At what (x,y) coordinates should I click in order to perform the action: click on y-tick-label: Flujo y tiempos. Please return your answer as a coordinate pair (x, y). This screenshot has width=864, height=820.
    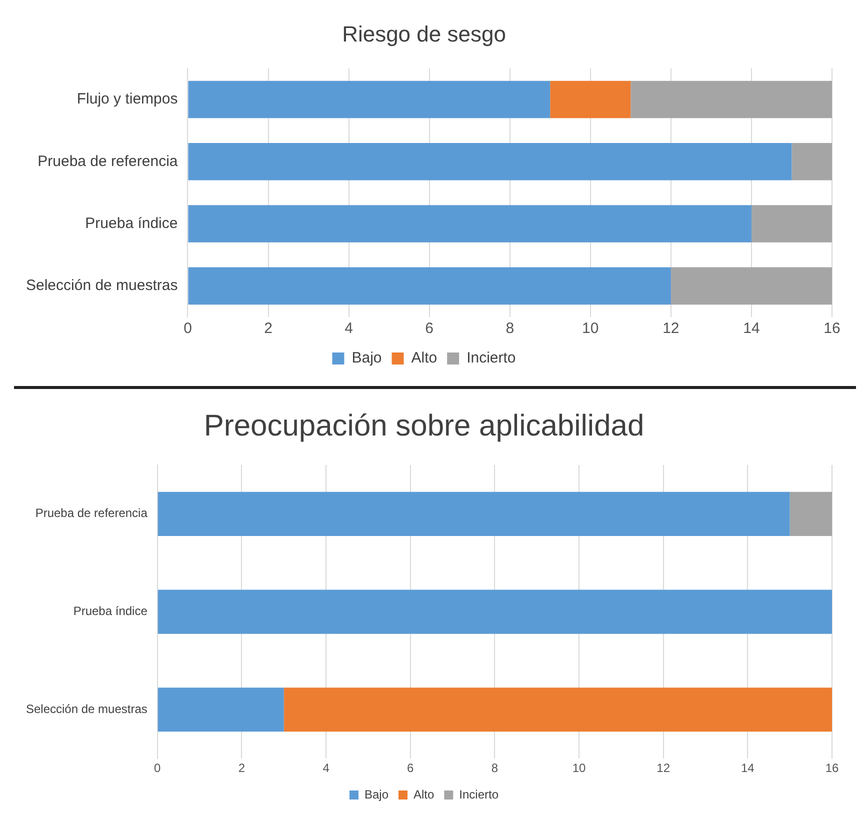
    Looking at the image, I should click on (127, 99).